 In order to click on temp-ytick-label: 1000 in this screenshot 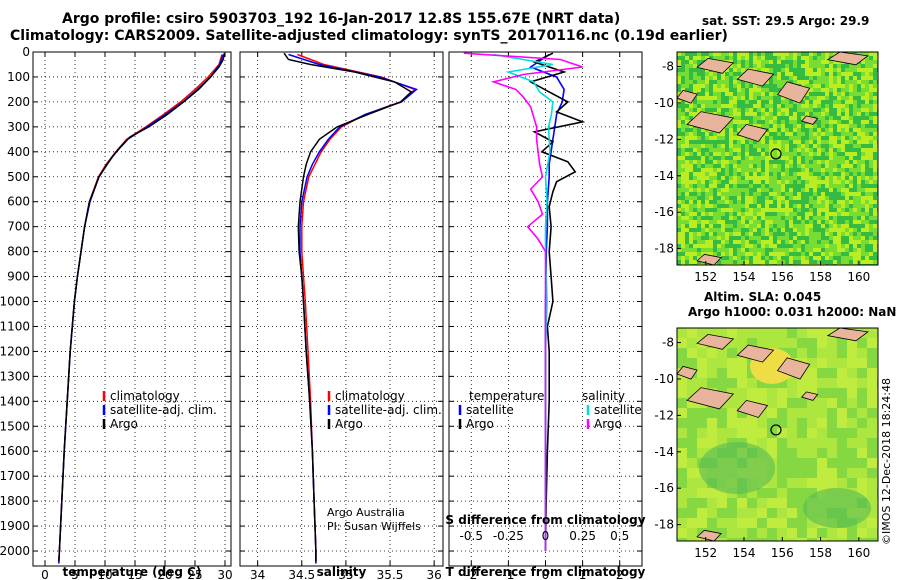, I will do `click(15, 302)`.